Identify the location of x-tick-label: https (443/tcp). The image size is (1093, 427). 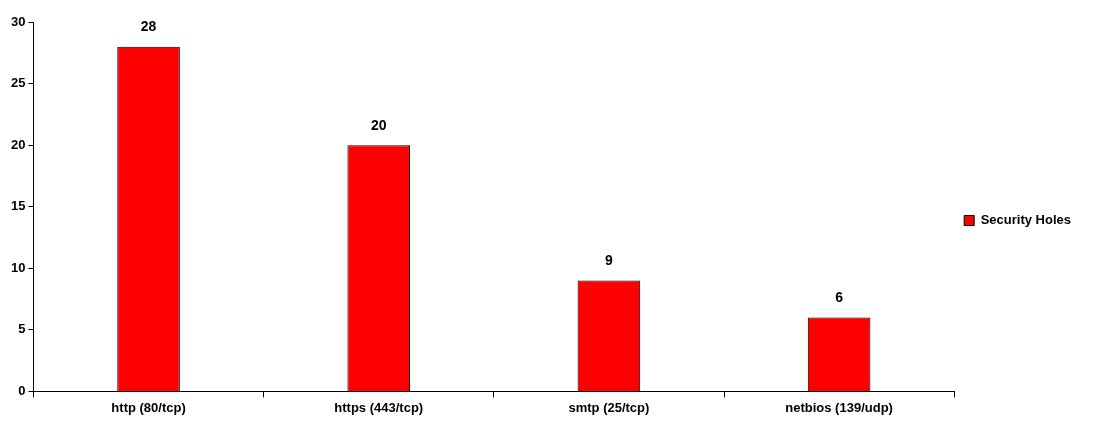
(379, 407).